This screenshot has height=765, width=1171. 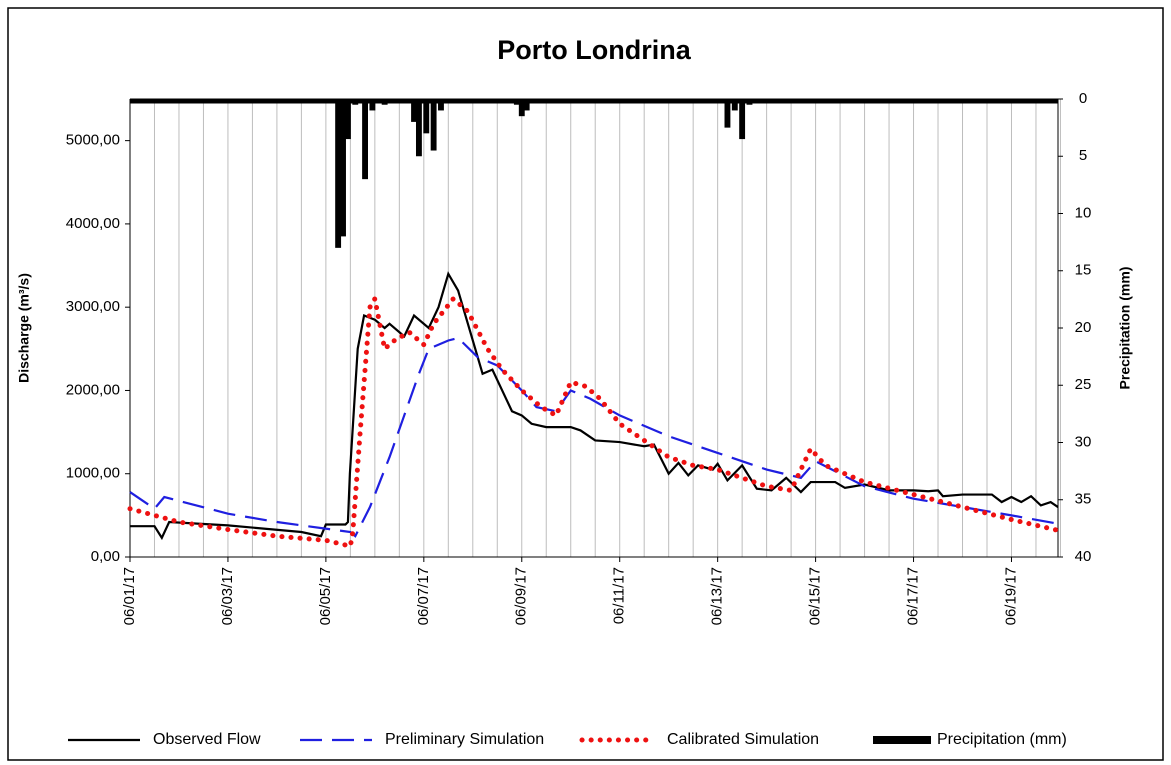 What do you see at coordinates (423, 596) in the screenshot?
I see `x-tick-label: 06/07/17` at bounding box center [423, 596].